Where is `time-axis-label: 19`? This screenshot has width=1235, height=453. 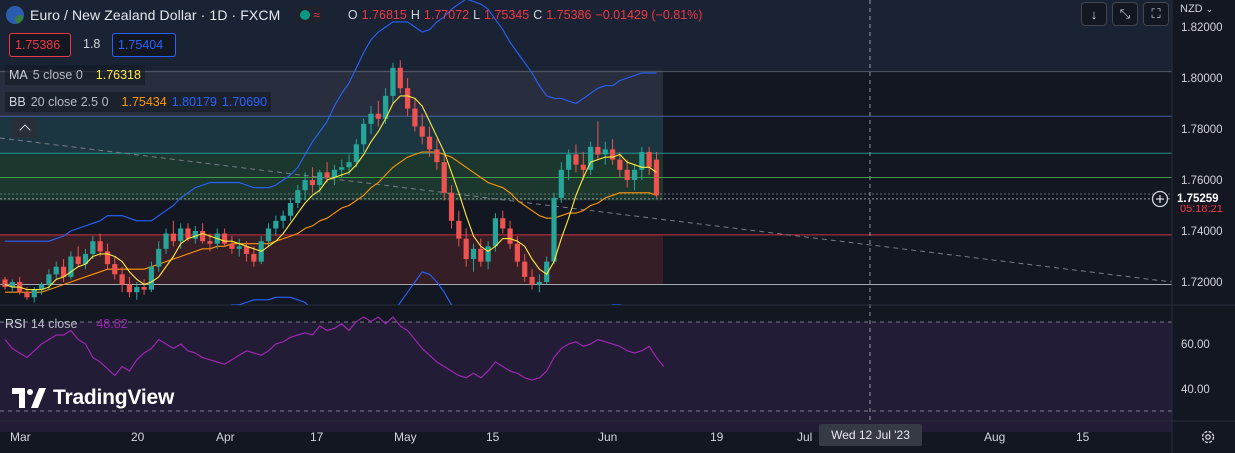
time-axis-label: 19 is located at coordinates (717, 437).